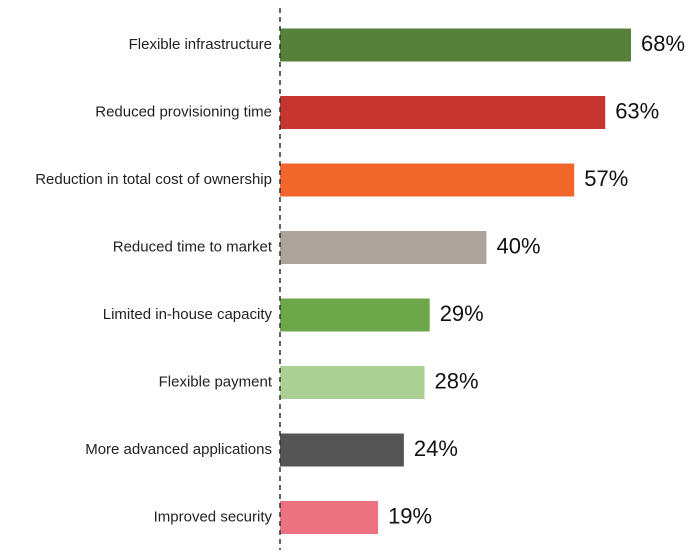 This screenshot has height=552, width=695. Describe the element at coordinates (436, 448) in the screenshot. I see `value-label: 24%` at that location.